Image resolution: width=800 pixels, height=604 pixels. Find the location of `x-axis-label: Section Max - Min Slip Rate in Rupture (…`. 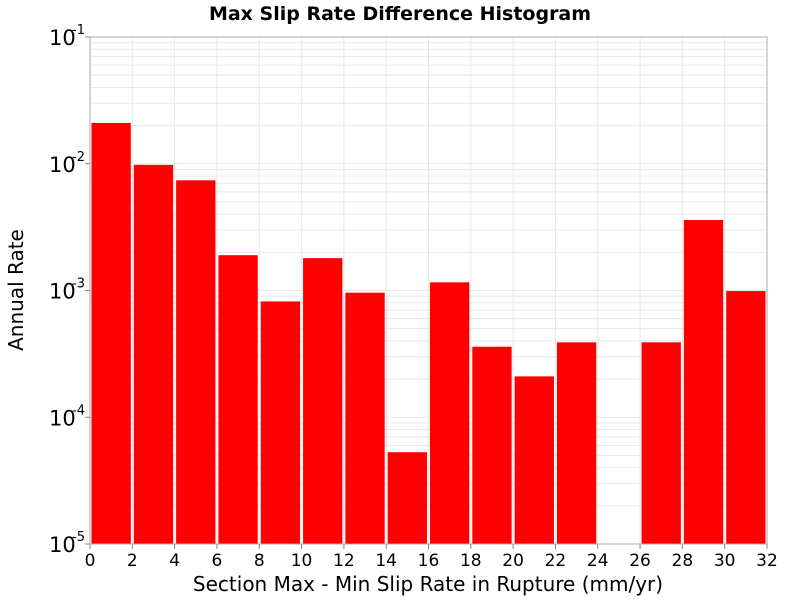

x-axis-label: Section Max - Min Slip Rate in Rupture (… is located at coordinates (428, 584).